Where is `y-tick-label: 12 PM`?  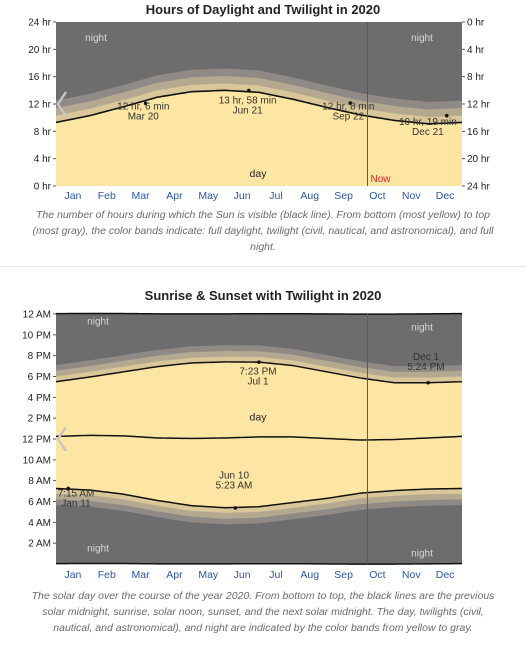
y-tick-label: 12 PM is located at coordinates (36, 440).